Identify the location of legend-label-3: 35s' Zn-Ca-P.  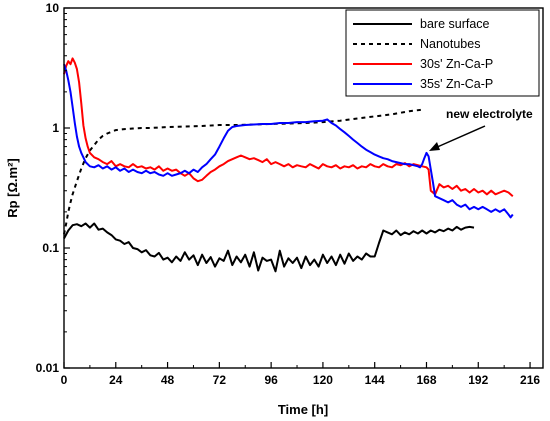
(456, 84).